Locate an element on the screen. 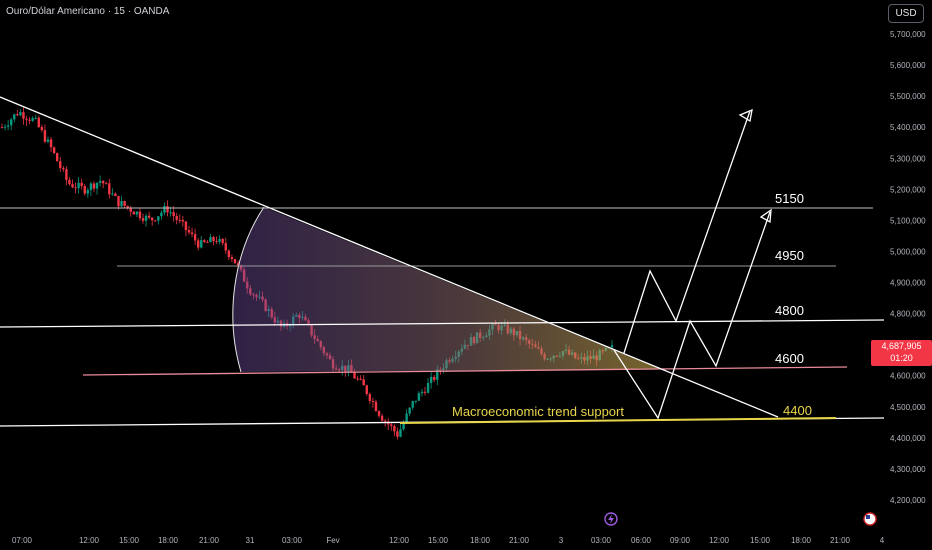  arrowhead-lower is located at coordinates (765, 216).